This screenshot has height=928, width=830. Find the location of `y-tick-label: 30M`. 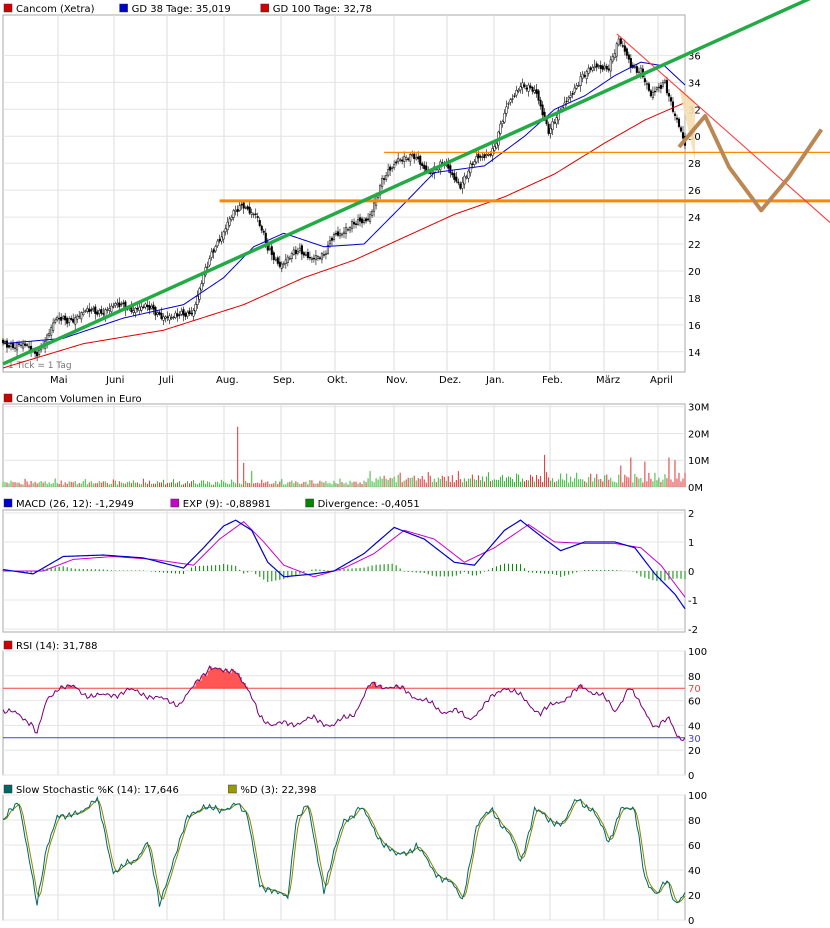

y-tick-label: 30M is located at coordinates (698, 408).